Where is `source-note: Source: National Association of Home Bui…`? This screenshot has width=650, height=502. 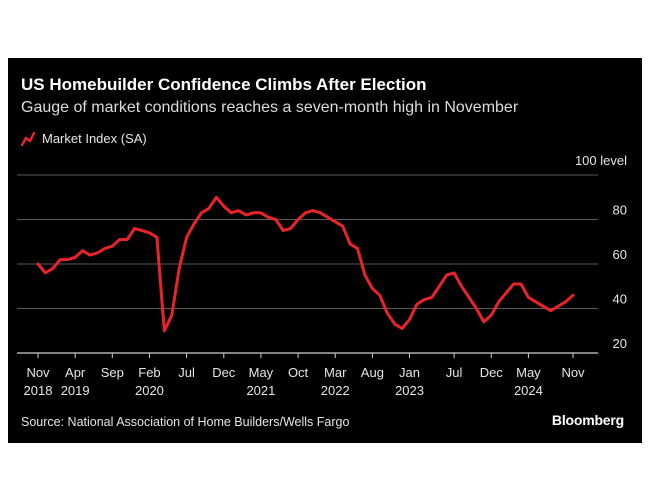
source-note: Source: National Association of Home Bui… is located at coordinates (185, 422).